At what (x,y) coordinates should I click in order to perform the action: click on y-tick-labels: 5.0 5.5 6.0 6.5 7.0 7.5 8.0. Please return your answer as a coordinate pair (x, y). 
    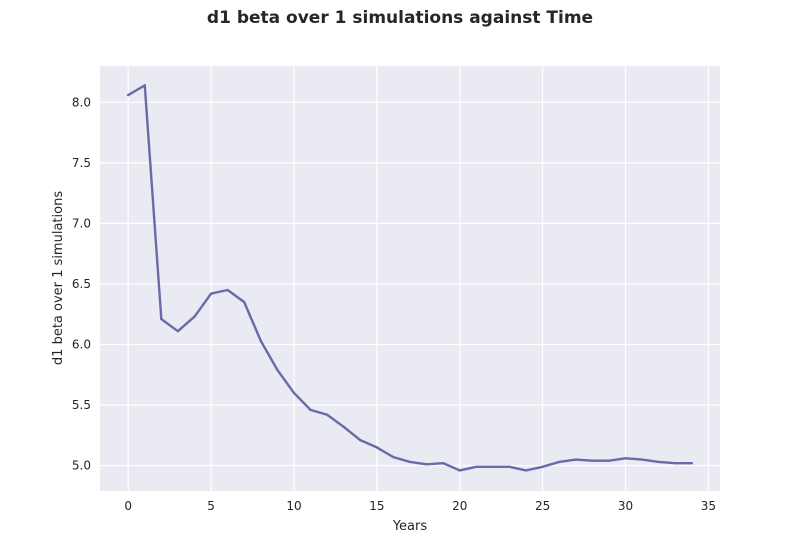
    Looking at the image, I should click on (81, 283).